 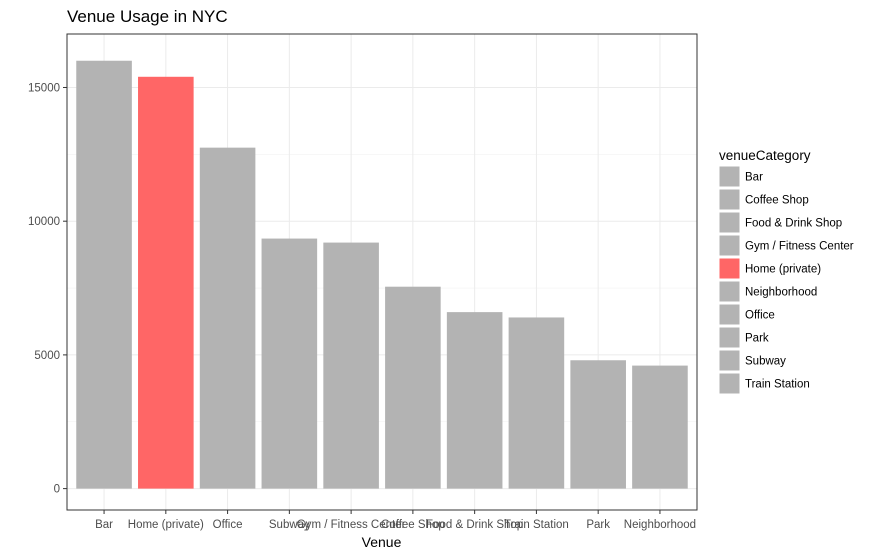 What do you see at coordinates (760, 316) in the screenshot?
I see `legend-label: Office` at bounding box center [760, 316].